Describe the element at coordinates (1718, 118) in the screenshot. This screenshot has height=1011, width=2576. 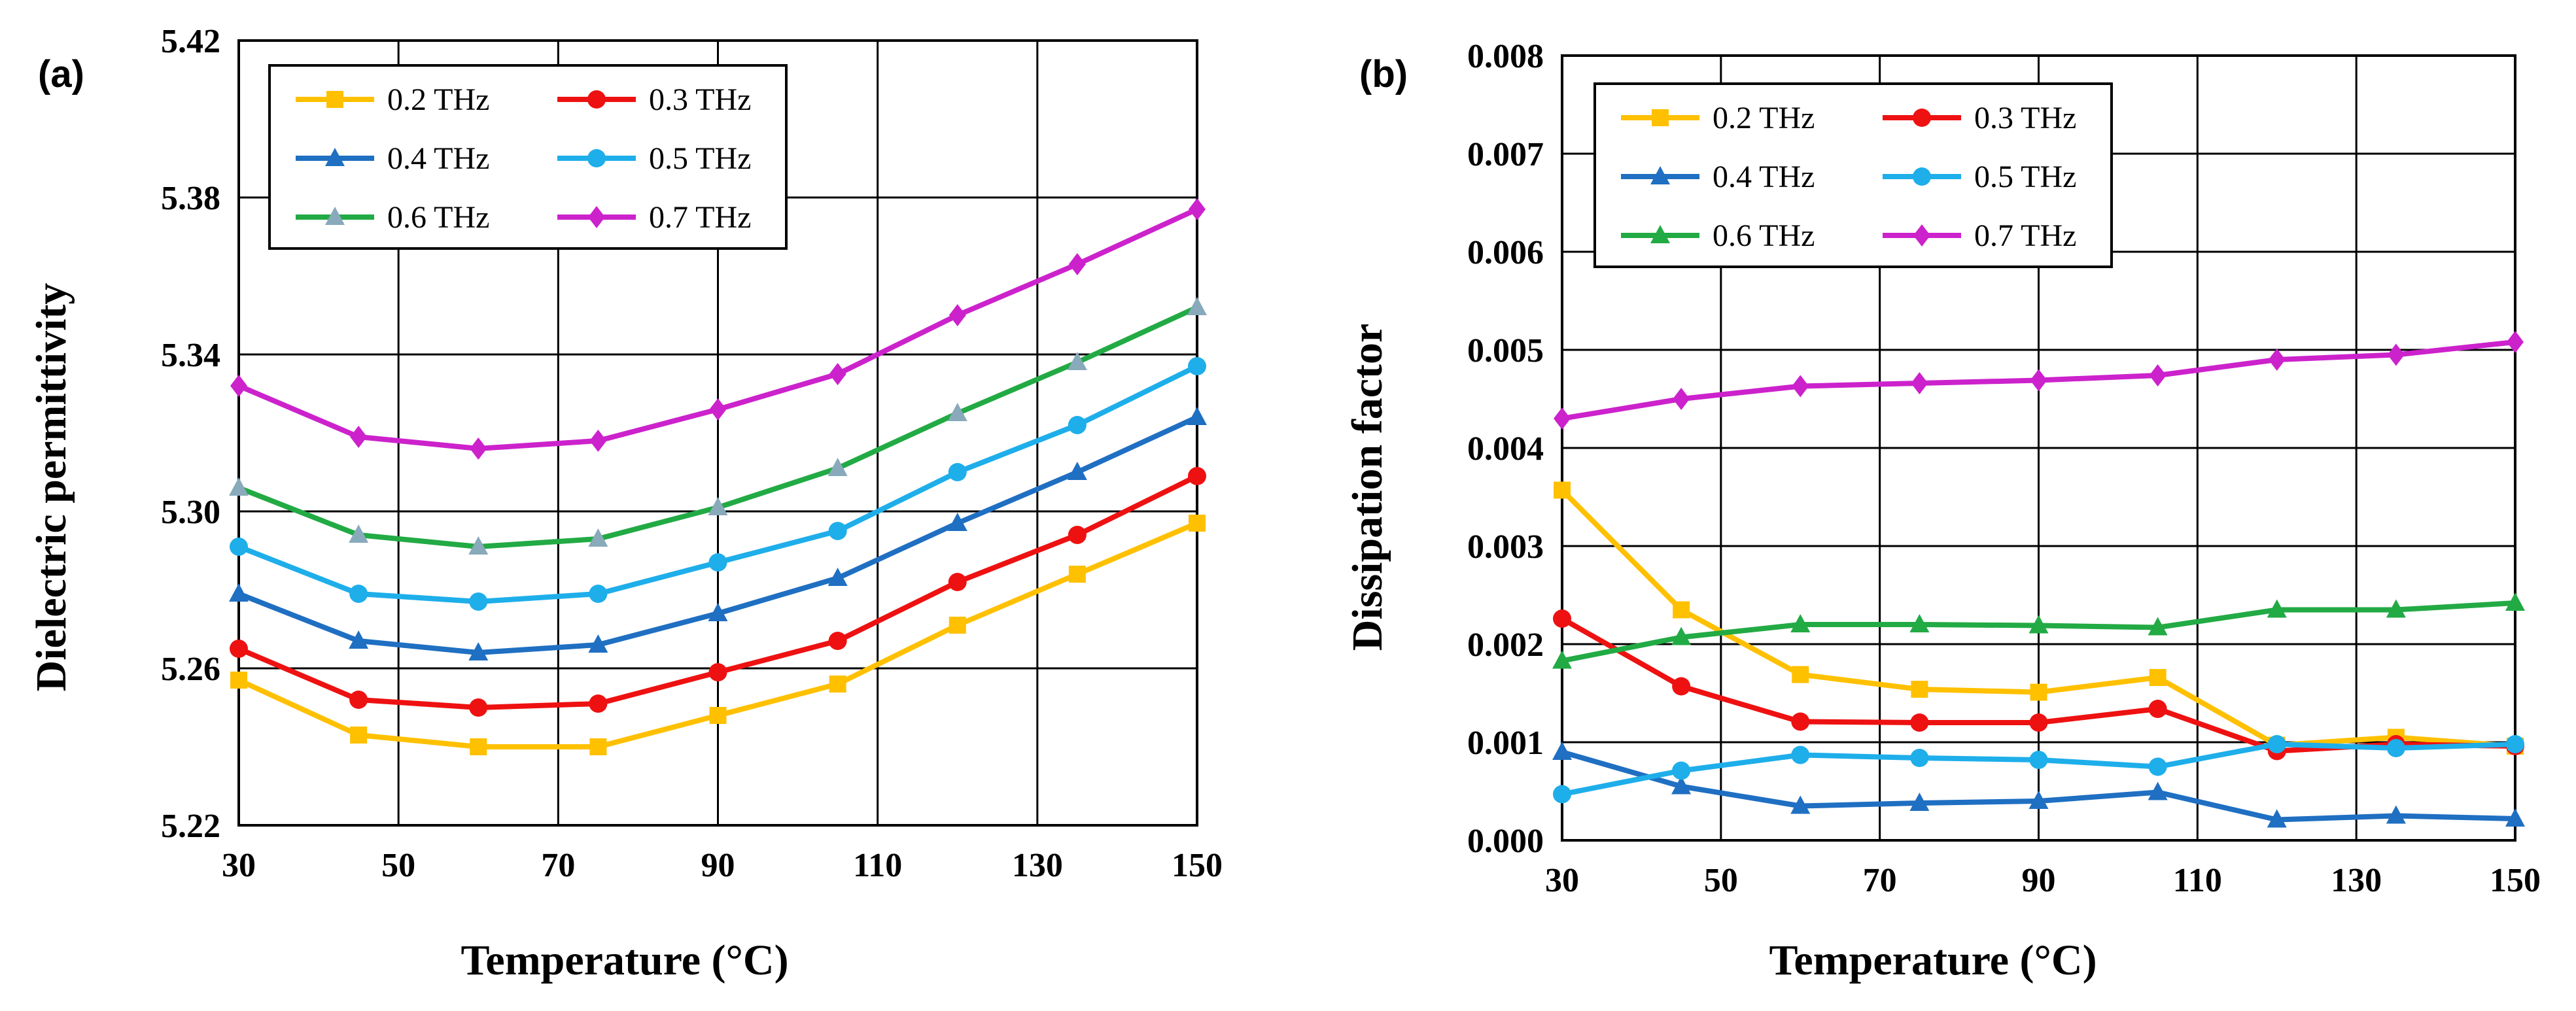
I see `legend-entry: 0.2 THz` at that location.